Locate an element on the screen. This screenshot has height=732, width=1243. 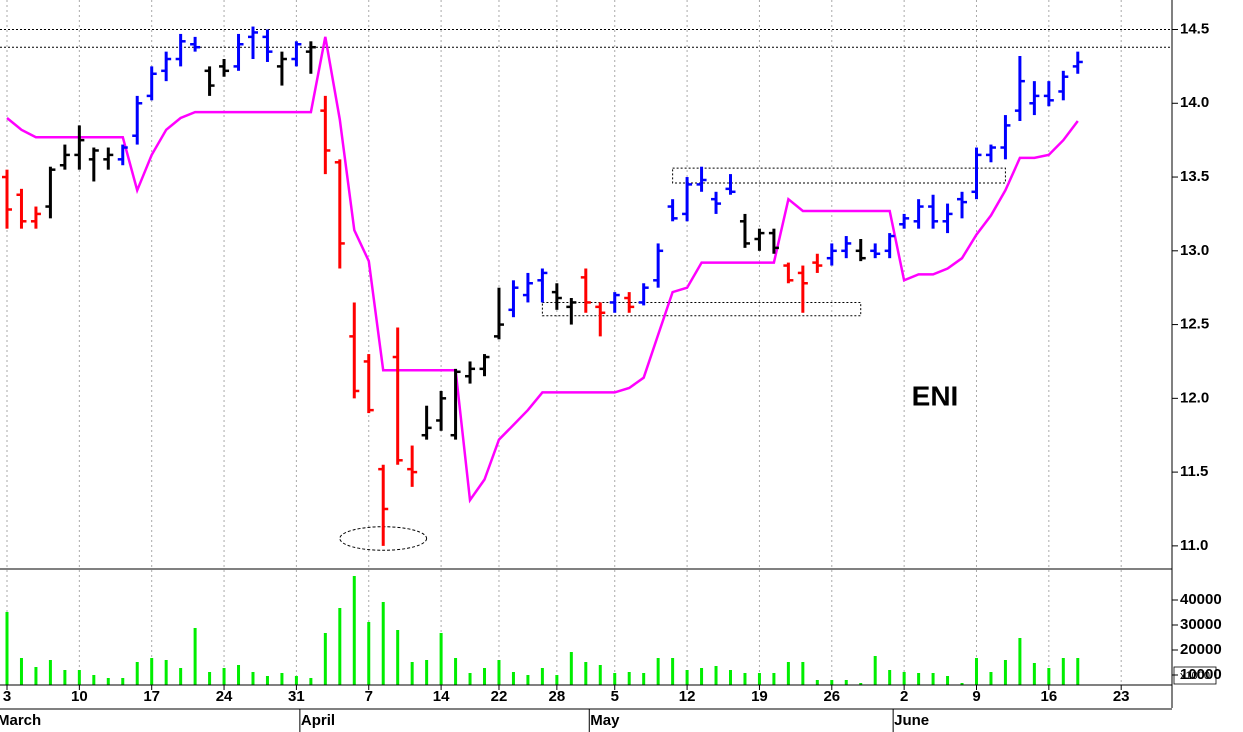
x-tick-label: 19 is located at coordinates (759, 696).